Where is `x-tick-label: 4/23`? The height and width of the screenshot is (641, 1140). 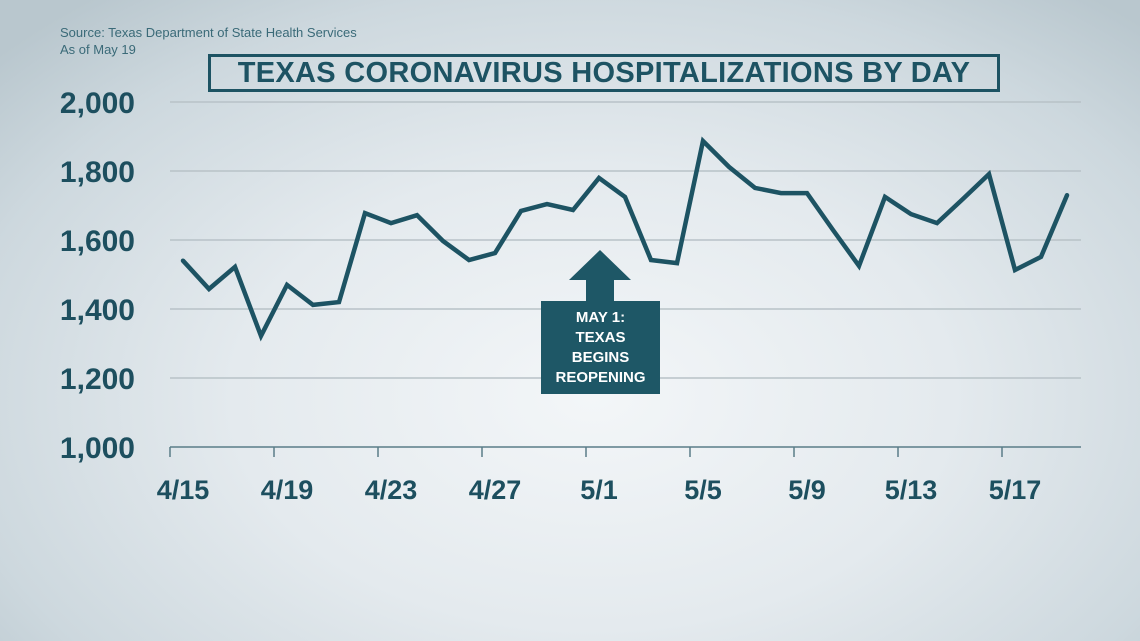
x-tick-label: 4/23 is located at coordinates (391, 490).